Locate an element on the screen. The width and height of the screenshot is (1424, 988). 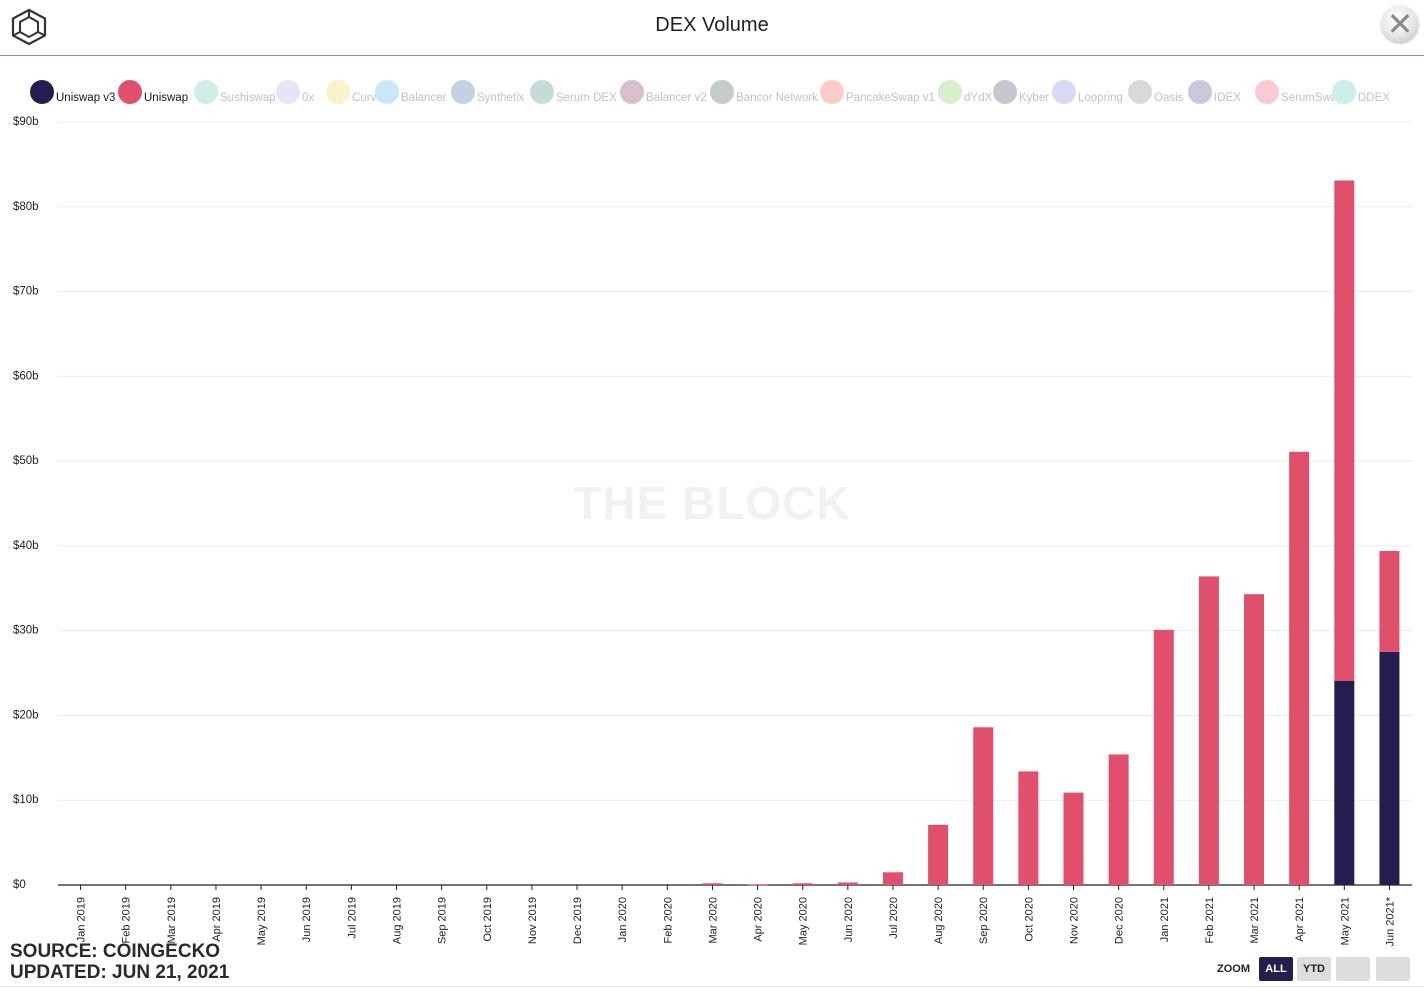
source-note: SOURCE: COINGECKO UPDATED: JUN 21, 2021 is located at coordinates (119, 962).